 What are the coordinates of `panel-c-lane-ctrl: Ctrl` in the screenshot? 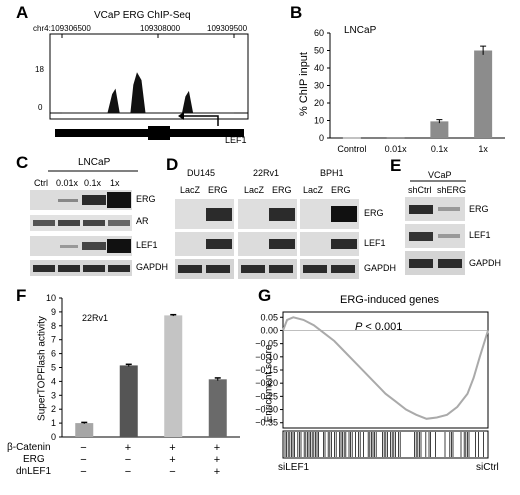 It's located at (41, 183).